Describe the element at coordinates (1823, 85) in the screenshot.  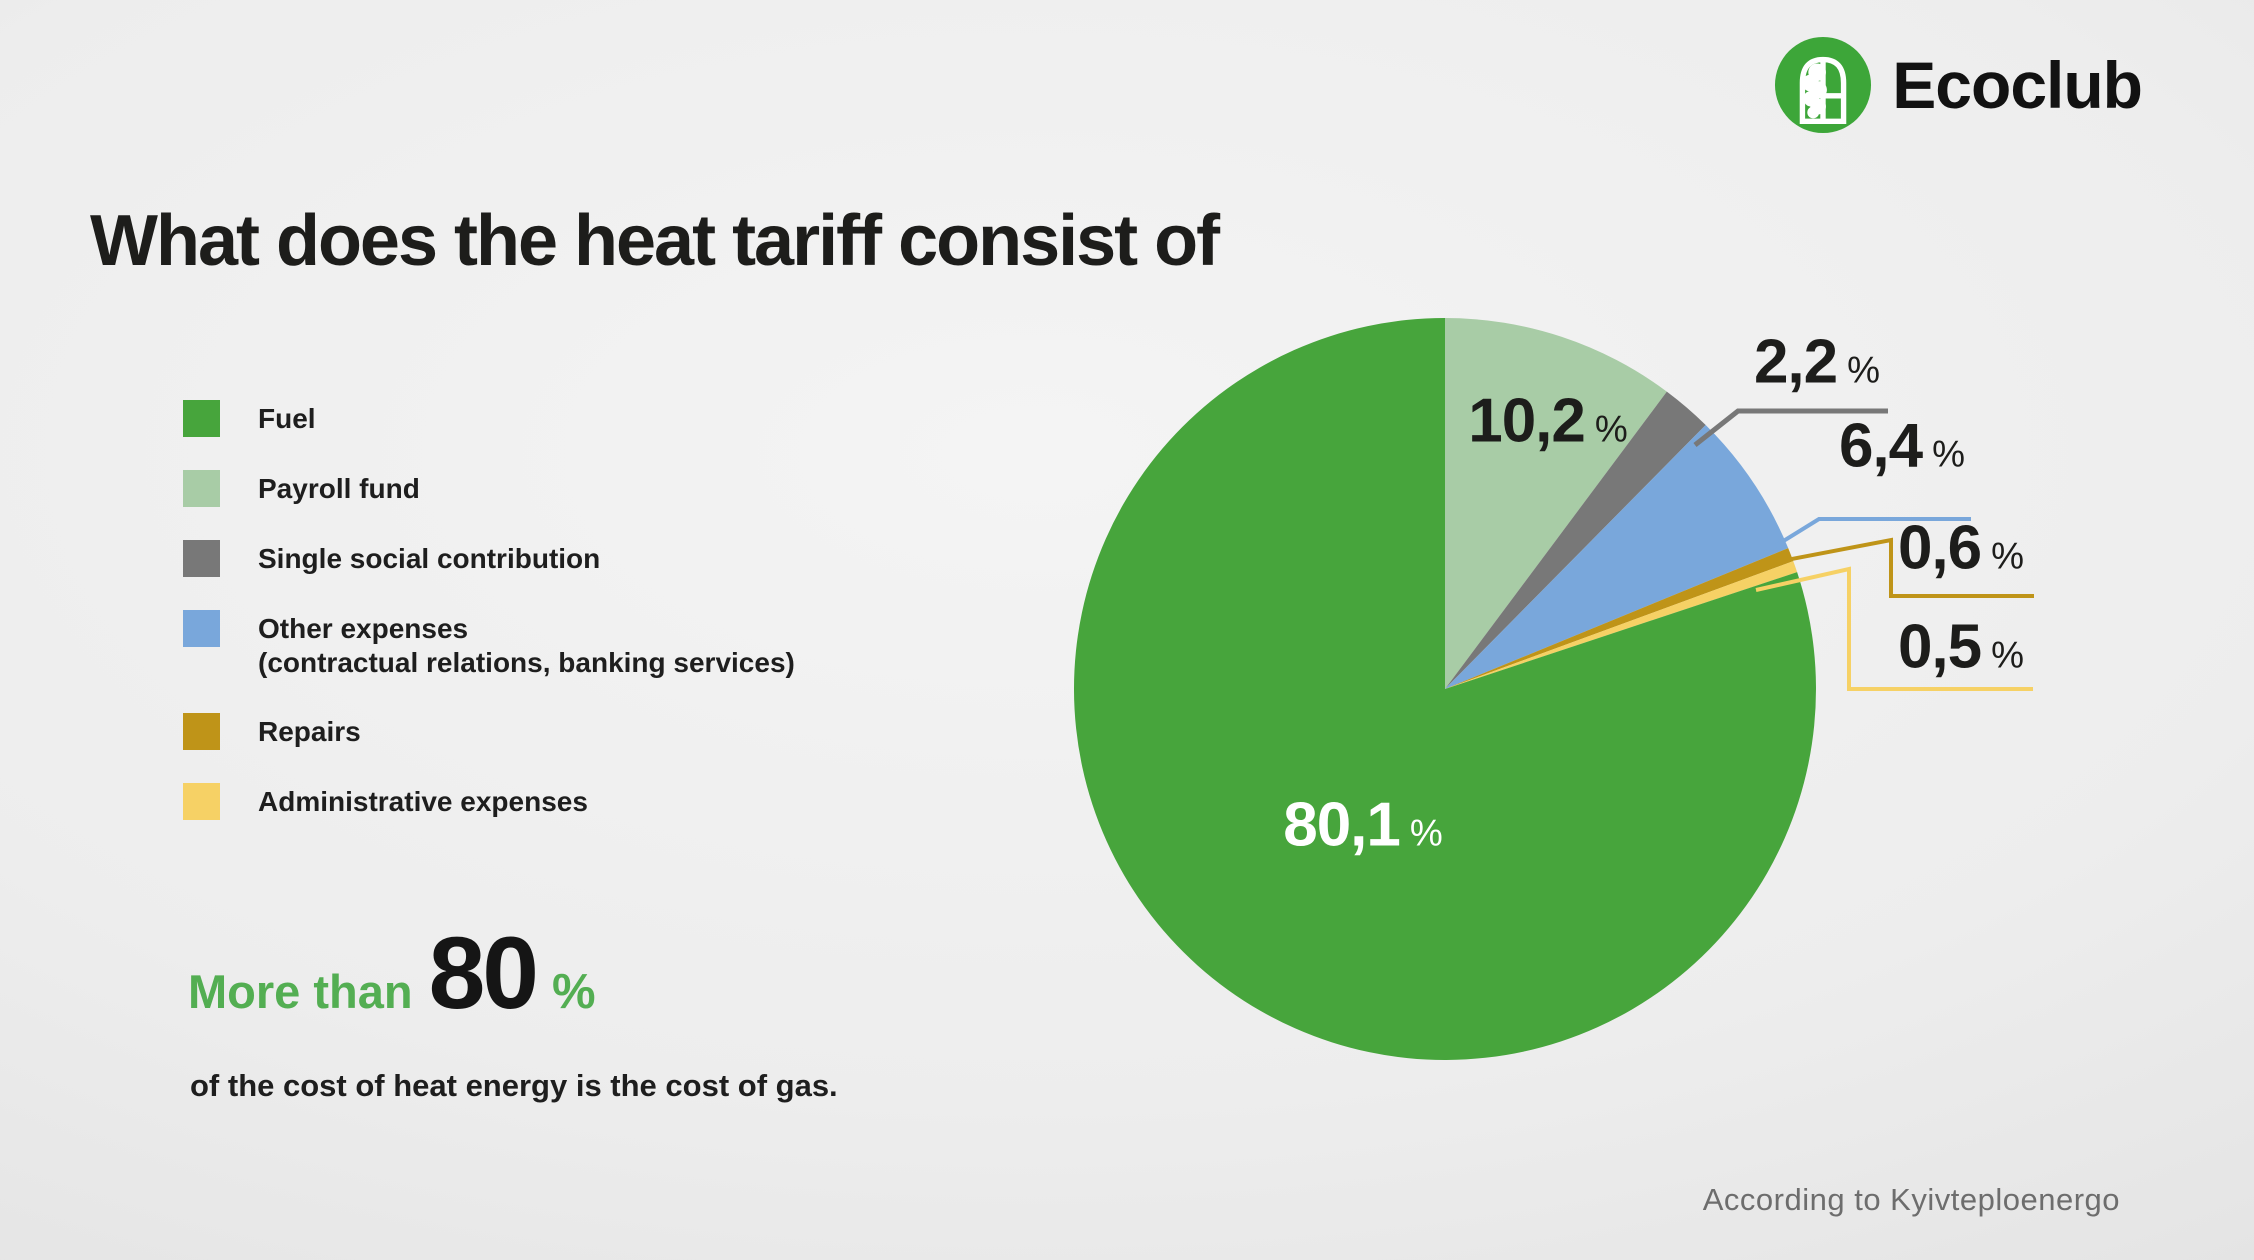
I see `ecoclub-window-tree-icon` at that location.